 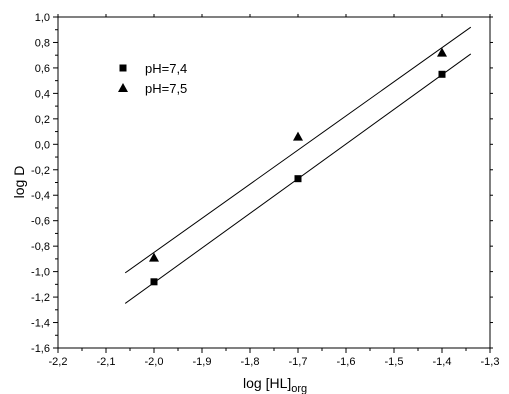 What do you see at coordinates (42, 145) in the screenshot?
I see `y-tick-label: 0,0` at bounding box center [42, 145].